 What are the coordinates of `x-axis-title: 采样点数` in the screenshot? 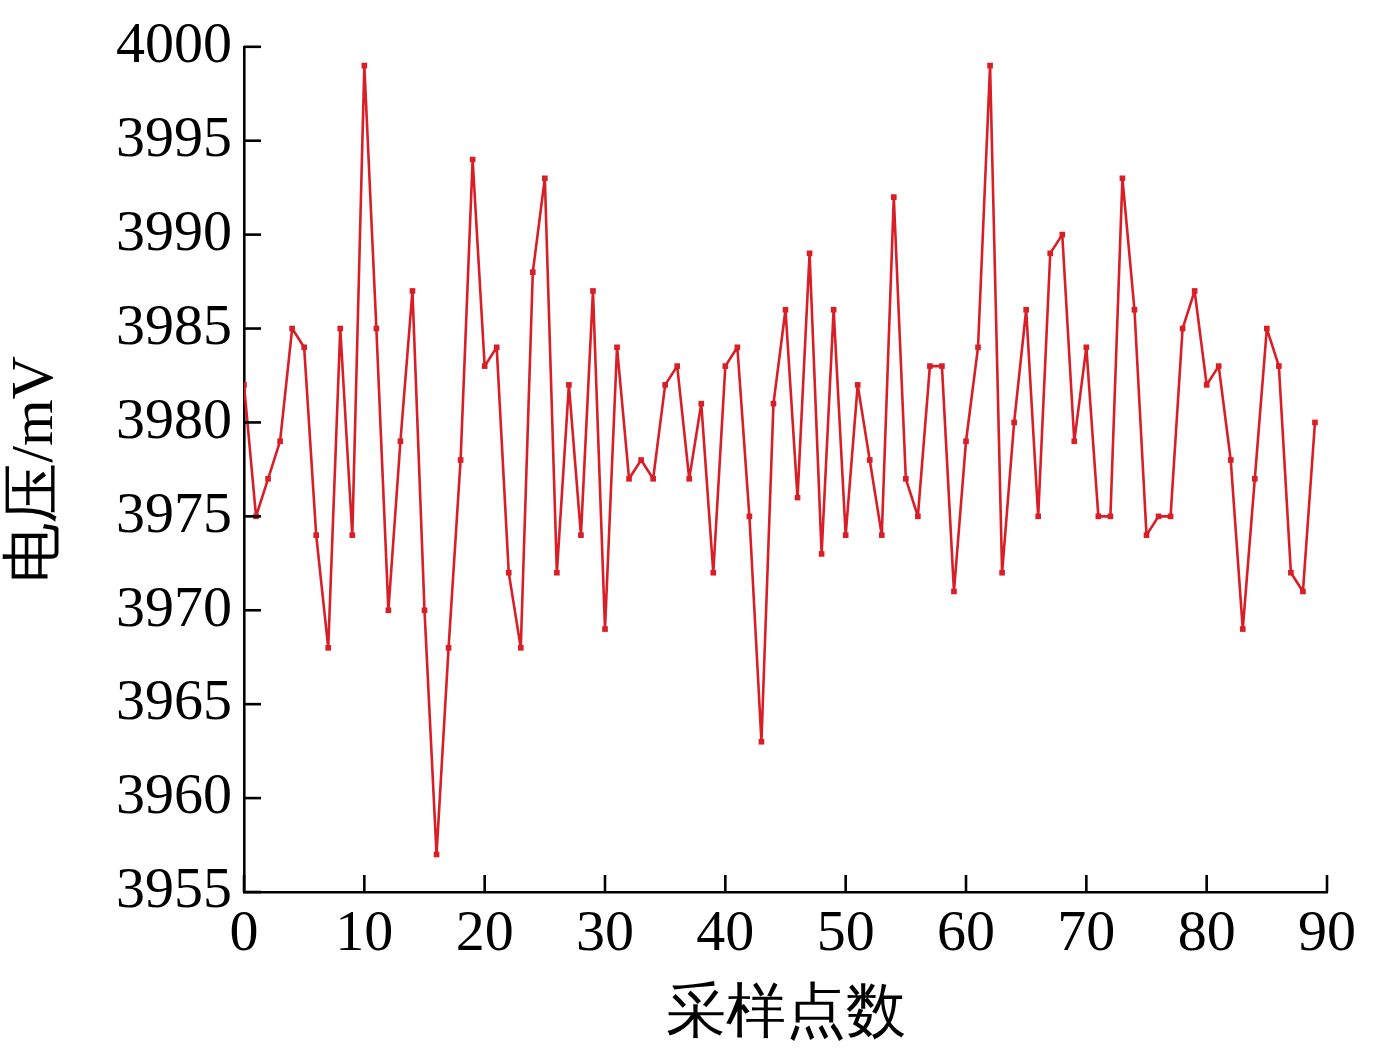 It's located at (785, 1010).